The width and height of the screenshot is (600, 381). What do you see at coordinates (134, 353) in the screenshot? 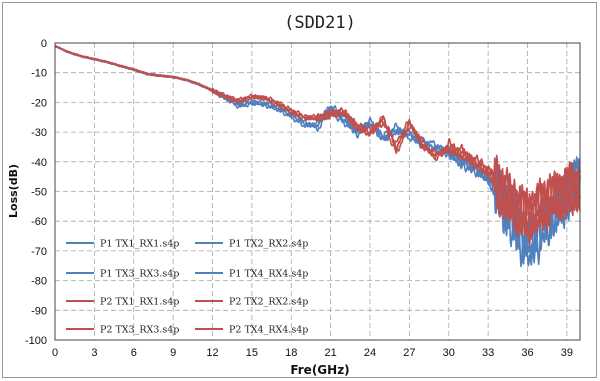
I see `x-tick-label: 6` at bounding box center [134, 353].